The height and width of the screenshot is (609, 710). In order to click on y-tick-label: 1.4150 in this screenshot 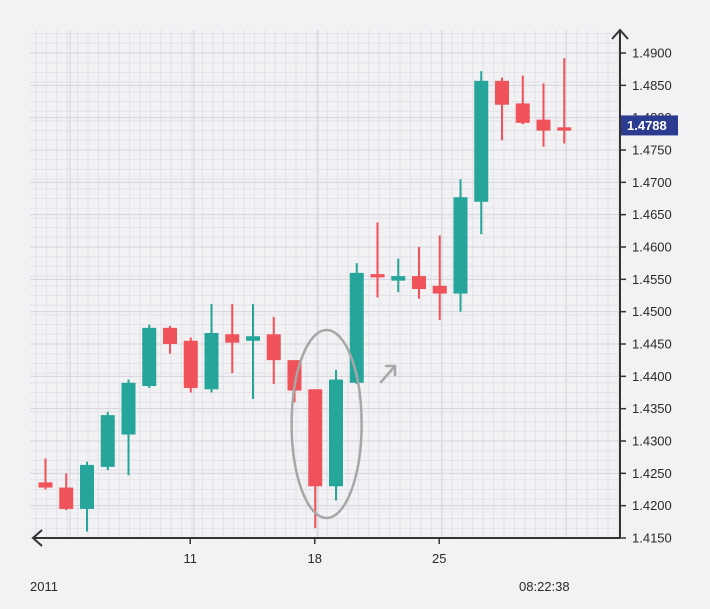, I will do `click(652, 538)`.